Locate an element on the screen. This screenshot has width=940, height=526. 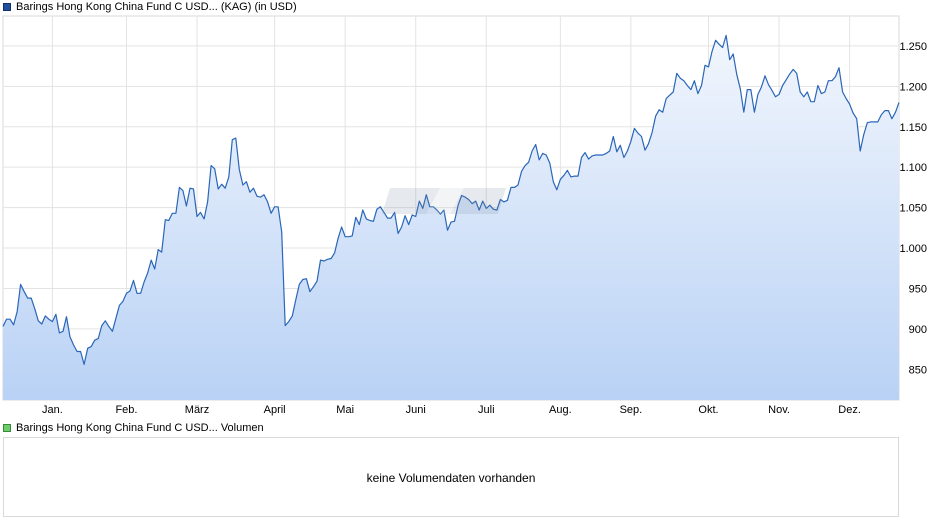
x-tick-label-9: Okt. is located at coordinates (708, 410).